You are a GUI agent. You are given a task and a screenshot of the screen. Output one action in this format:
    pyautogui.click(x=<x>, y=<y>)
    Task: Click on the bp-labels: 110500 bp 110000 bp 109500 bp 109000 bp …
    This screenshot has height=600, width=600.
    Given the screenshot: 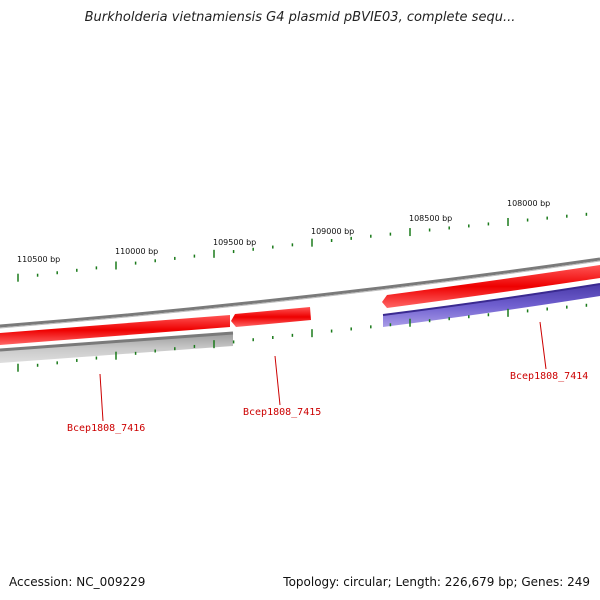 What is the action you would take?
    pyautogui.click(x=283, y=231)
    